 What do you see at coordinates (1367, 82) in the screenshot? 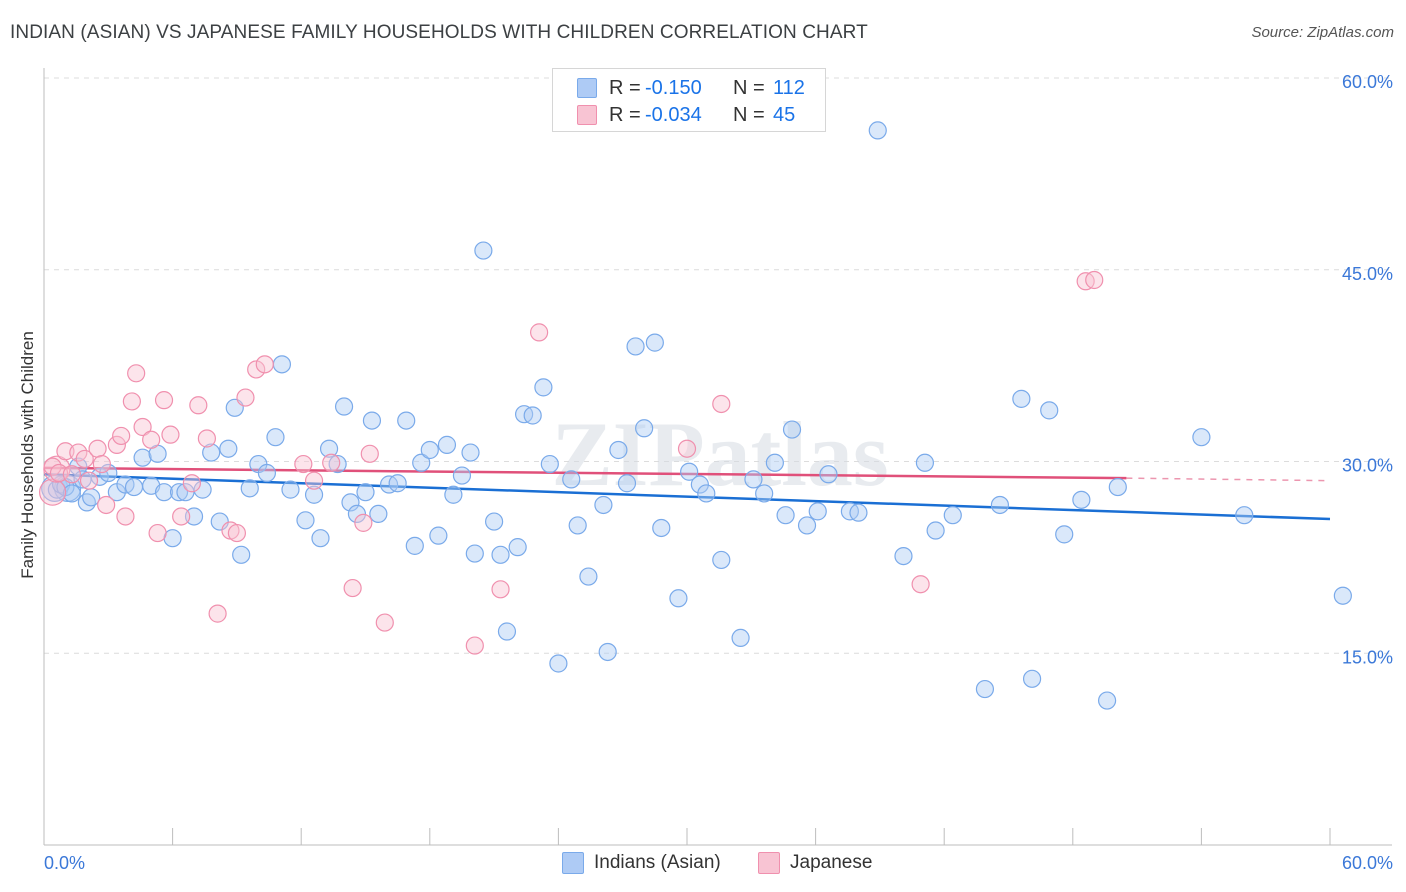
I see `y-tick-label: 60.0%` at bounding box center [1367, 82].